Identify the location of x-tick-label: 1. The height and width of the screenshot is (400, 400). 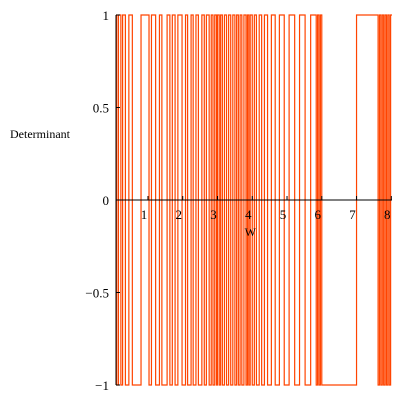
(144, 214).